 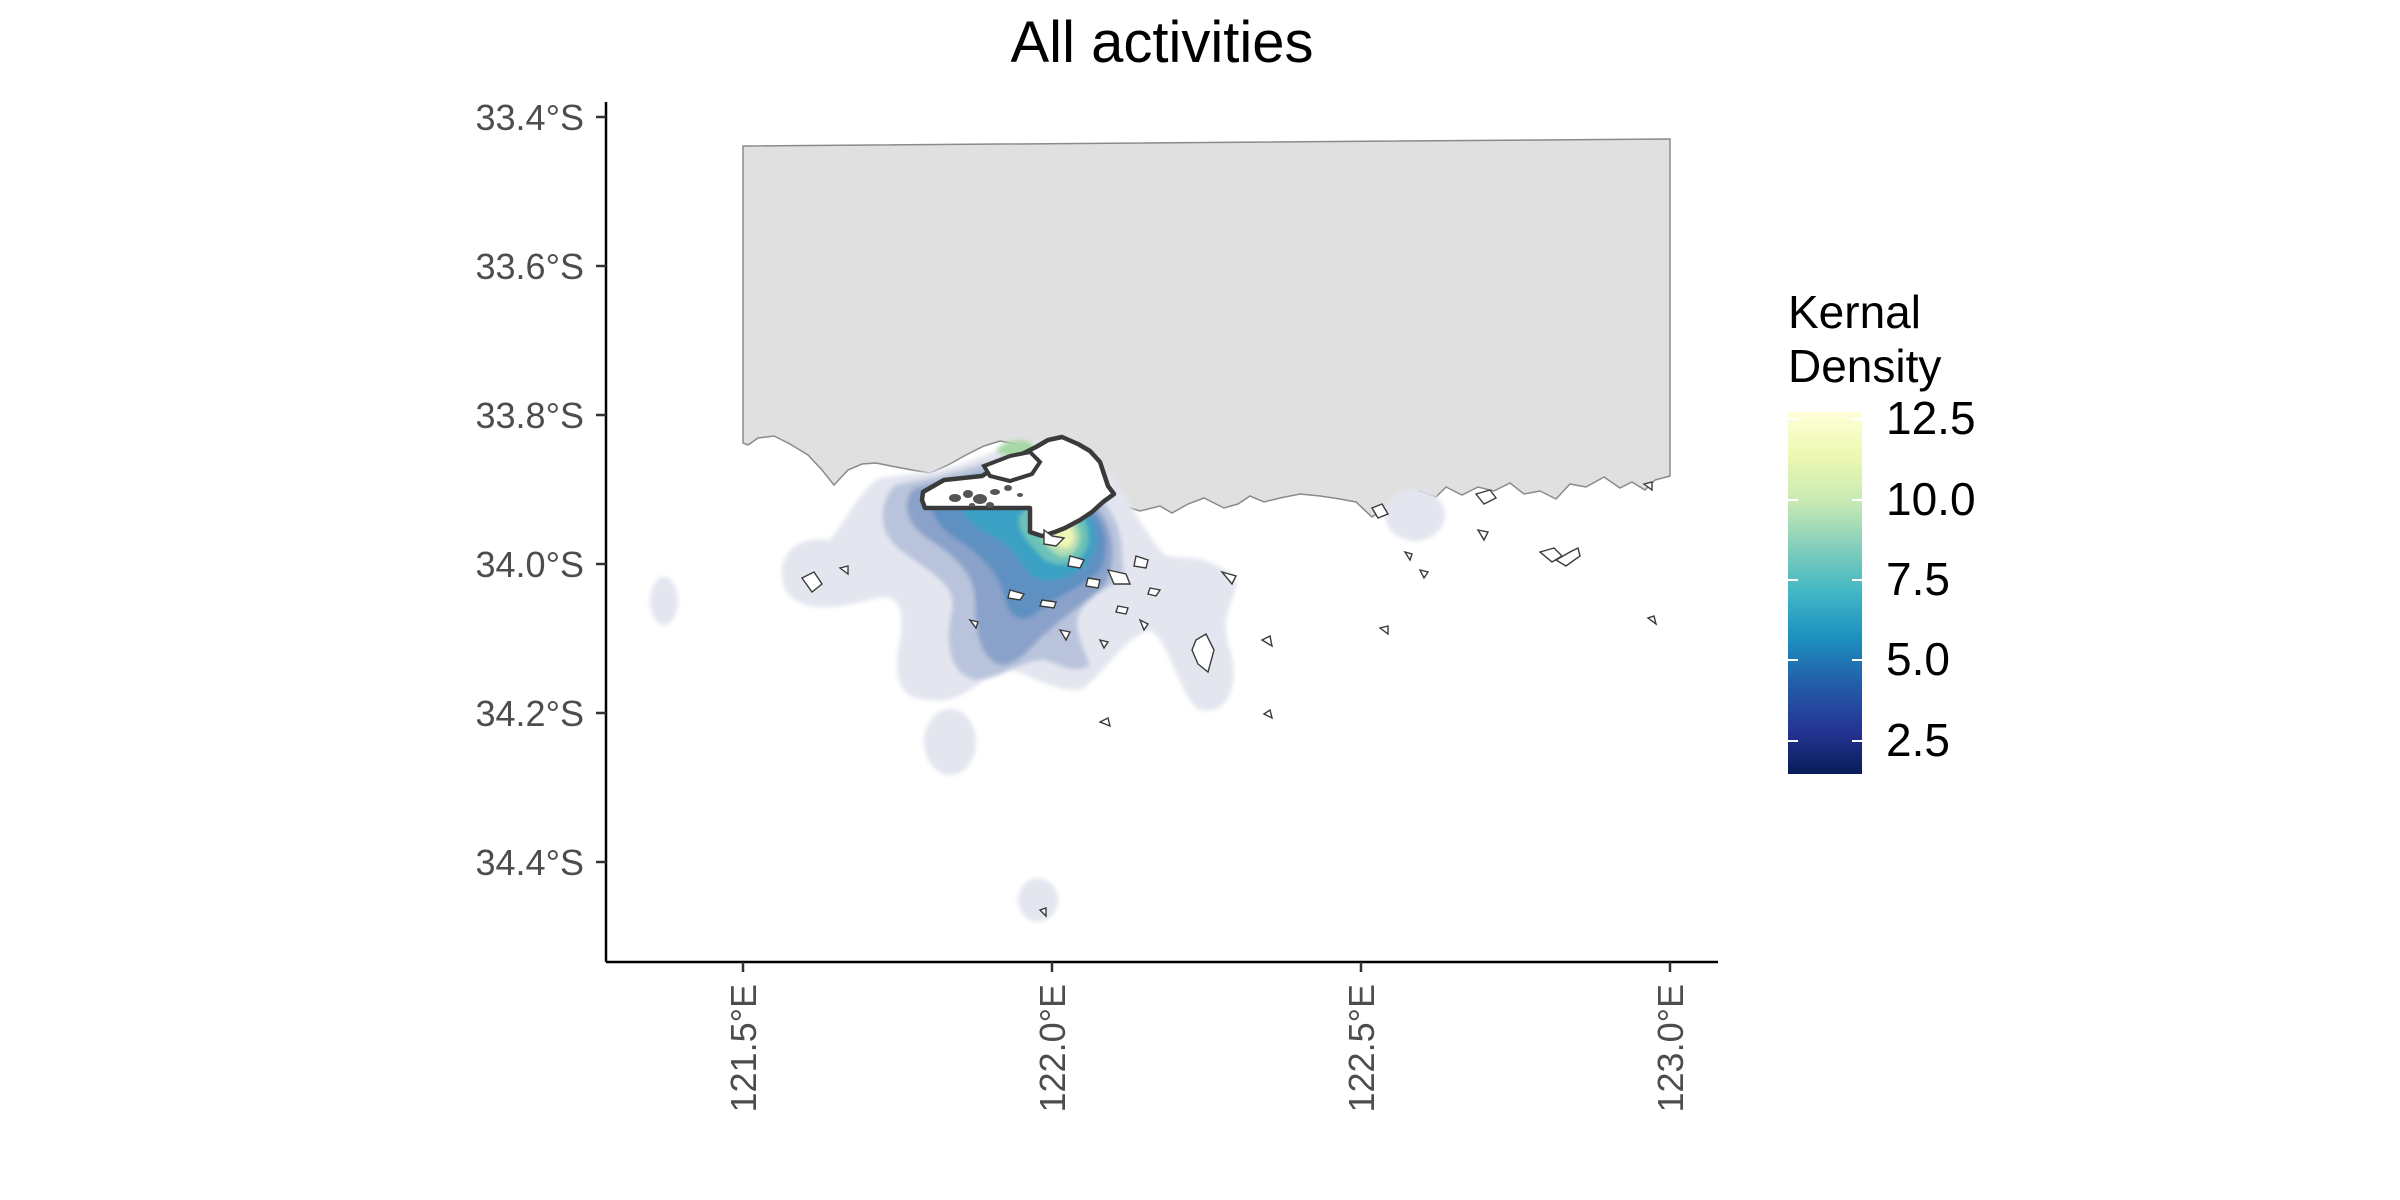 What do you see at coordinates (1162, 42) in the screenshot?
I see `map-title: All activities` at bounding box center [1162, 42].